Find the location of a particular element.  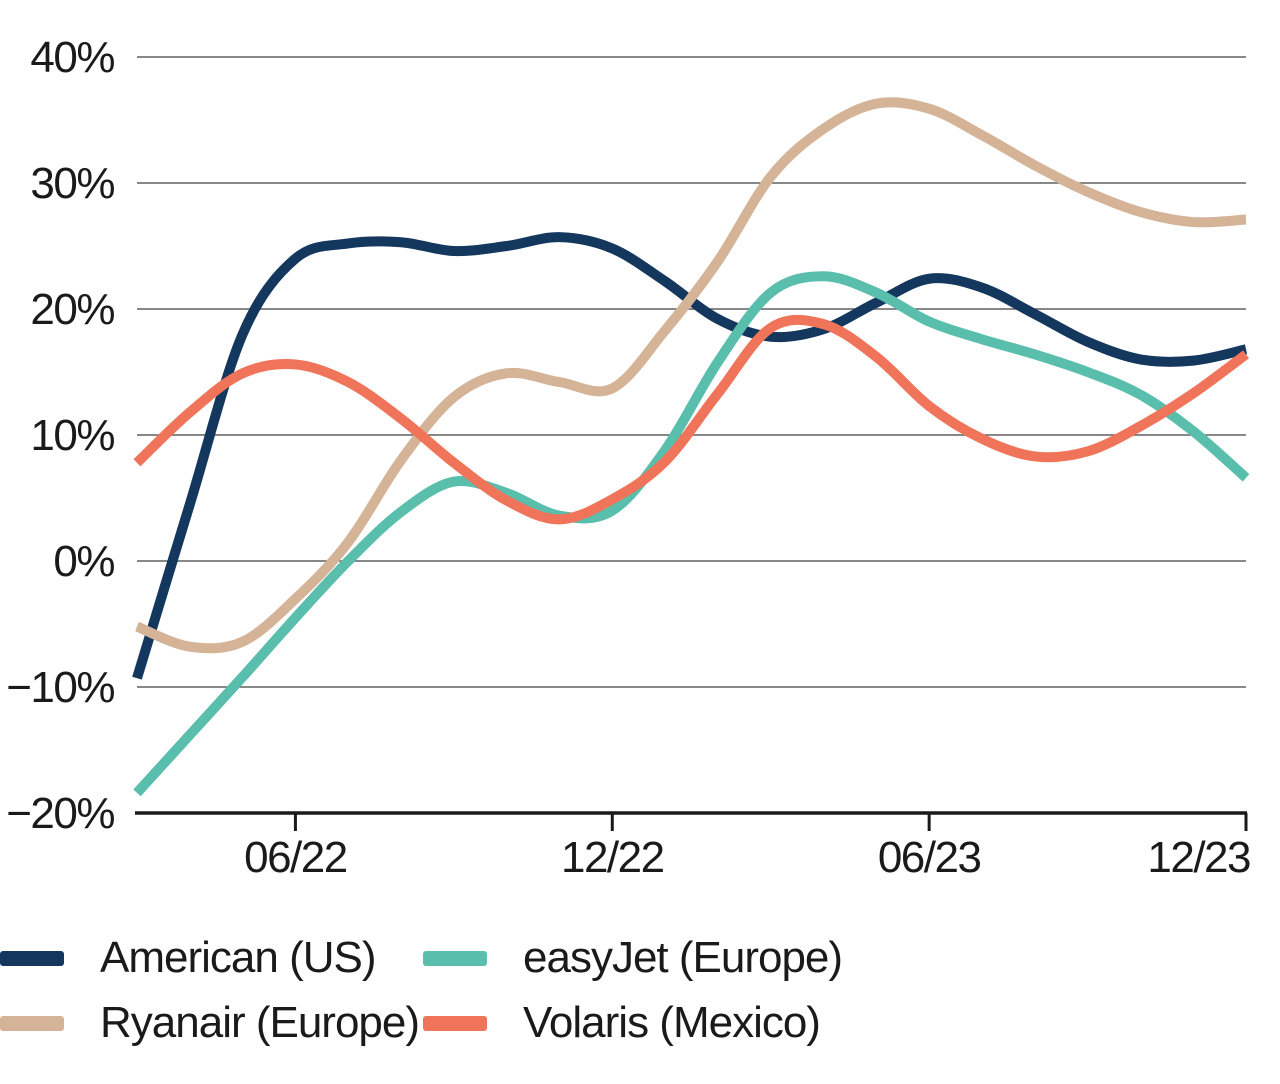

y-axis-label: 20% is located at coordinates (72, 309).